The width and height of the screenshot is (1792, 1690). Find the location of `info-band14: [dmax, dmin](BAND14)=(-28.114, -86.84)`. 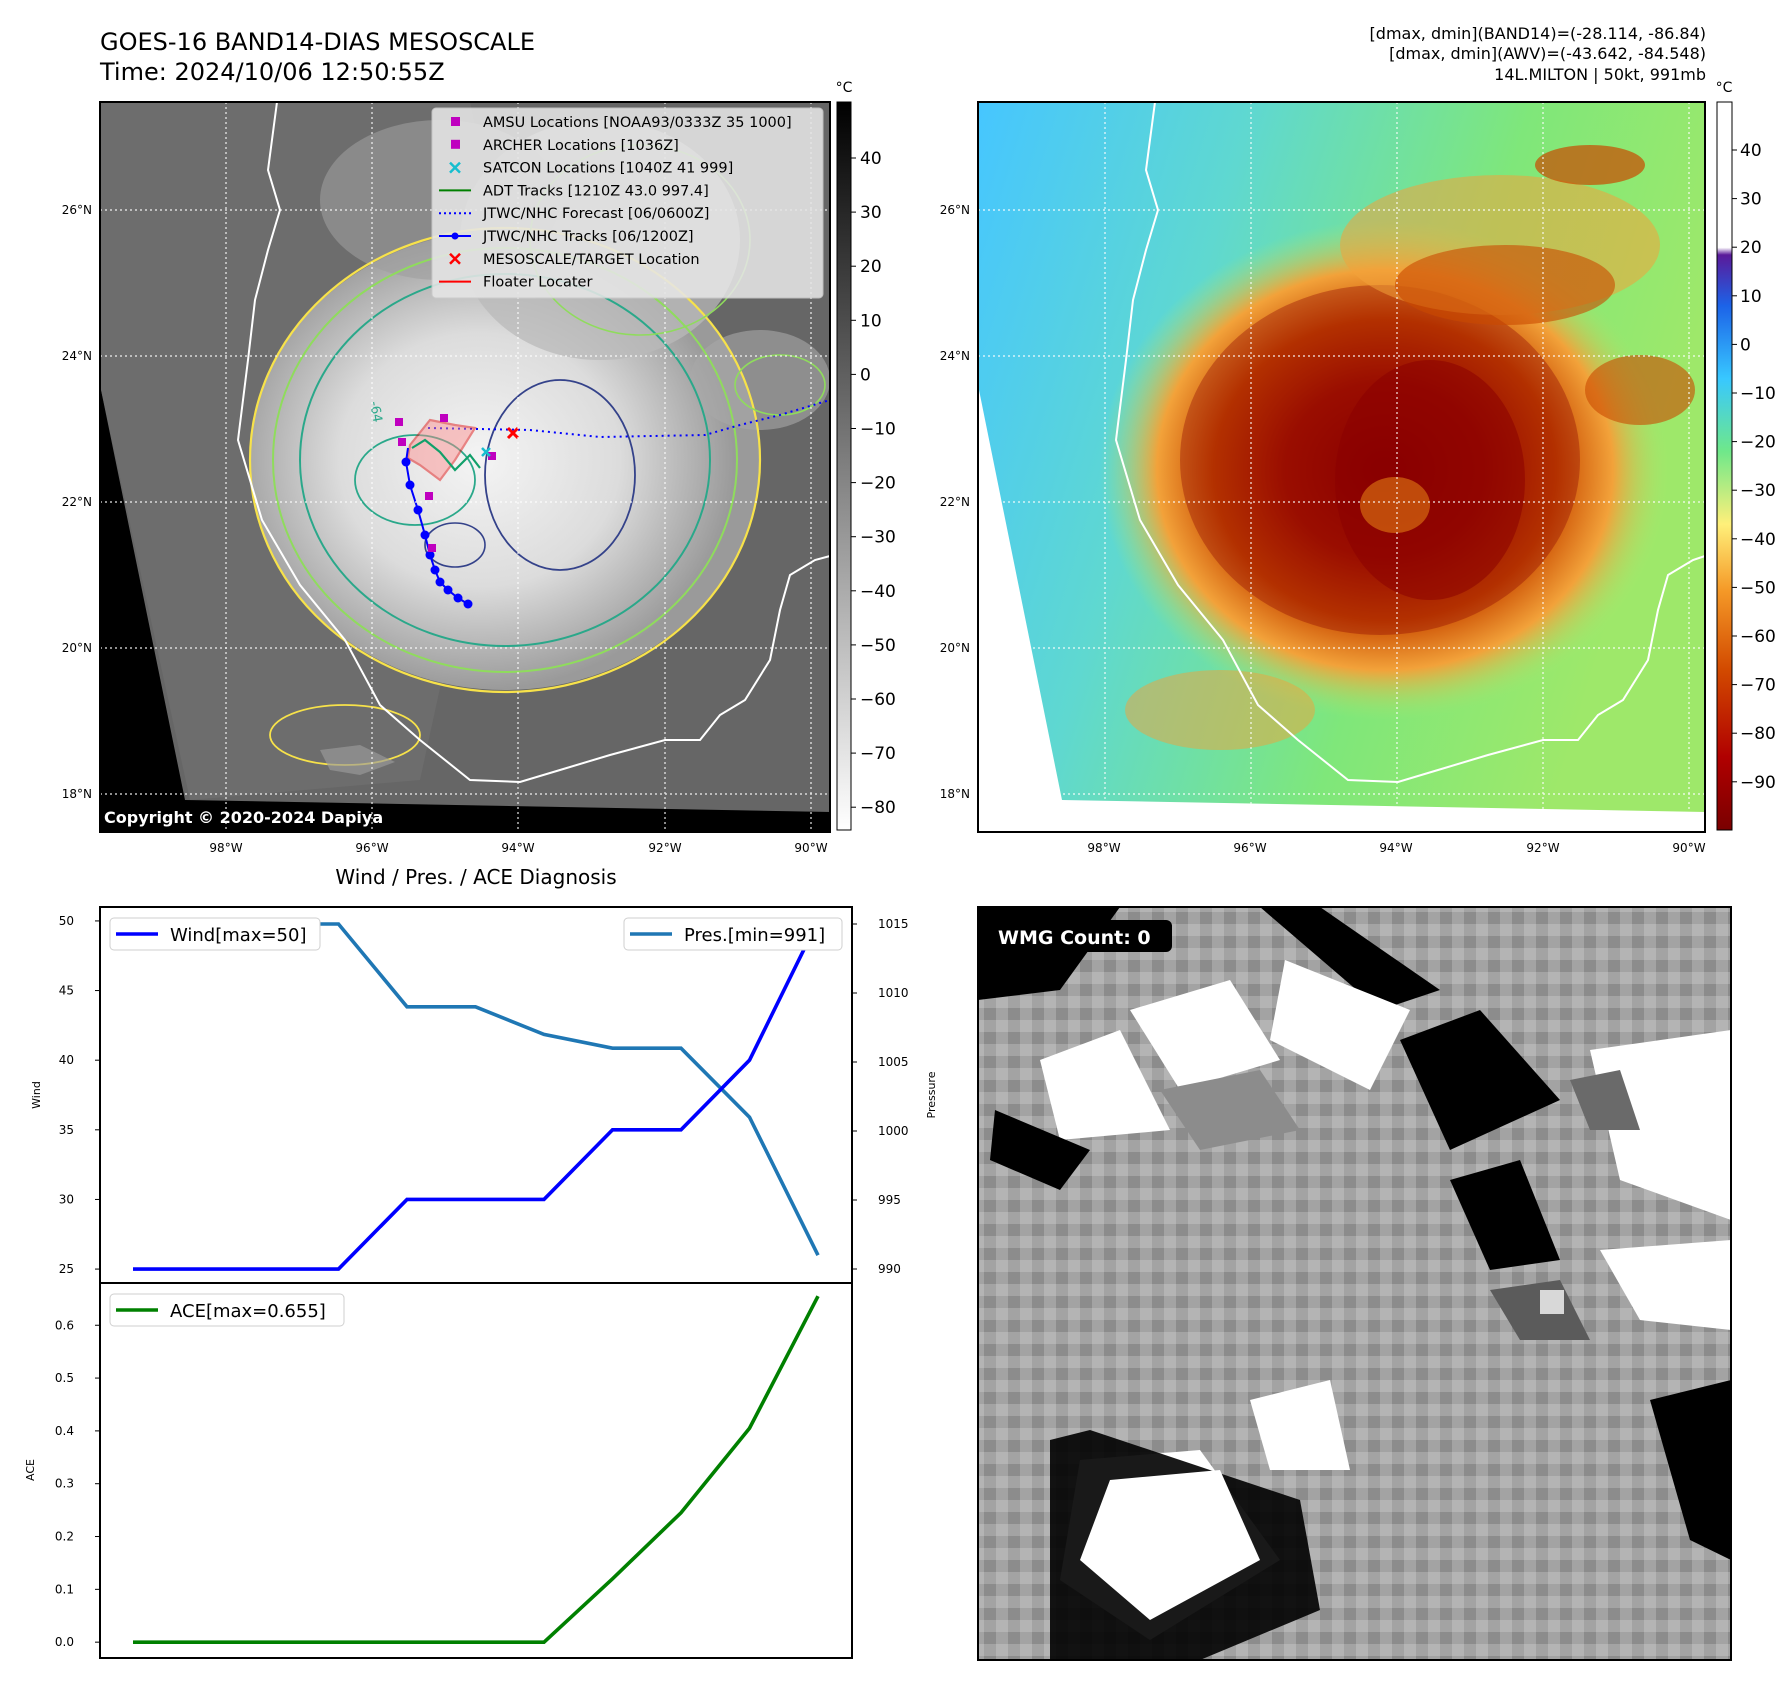

info-band14: [dmax, dmin](BAND14)=(-28.114, -86.84) is located at coordinates (1538, 33).